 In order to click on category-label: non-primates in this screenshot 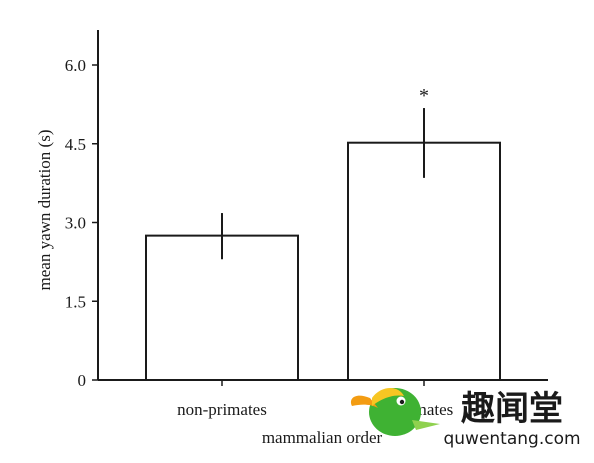, I will do `click(222, 409)`.